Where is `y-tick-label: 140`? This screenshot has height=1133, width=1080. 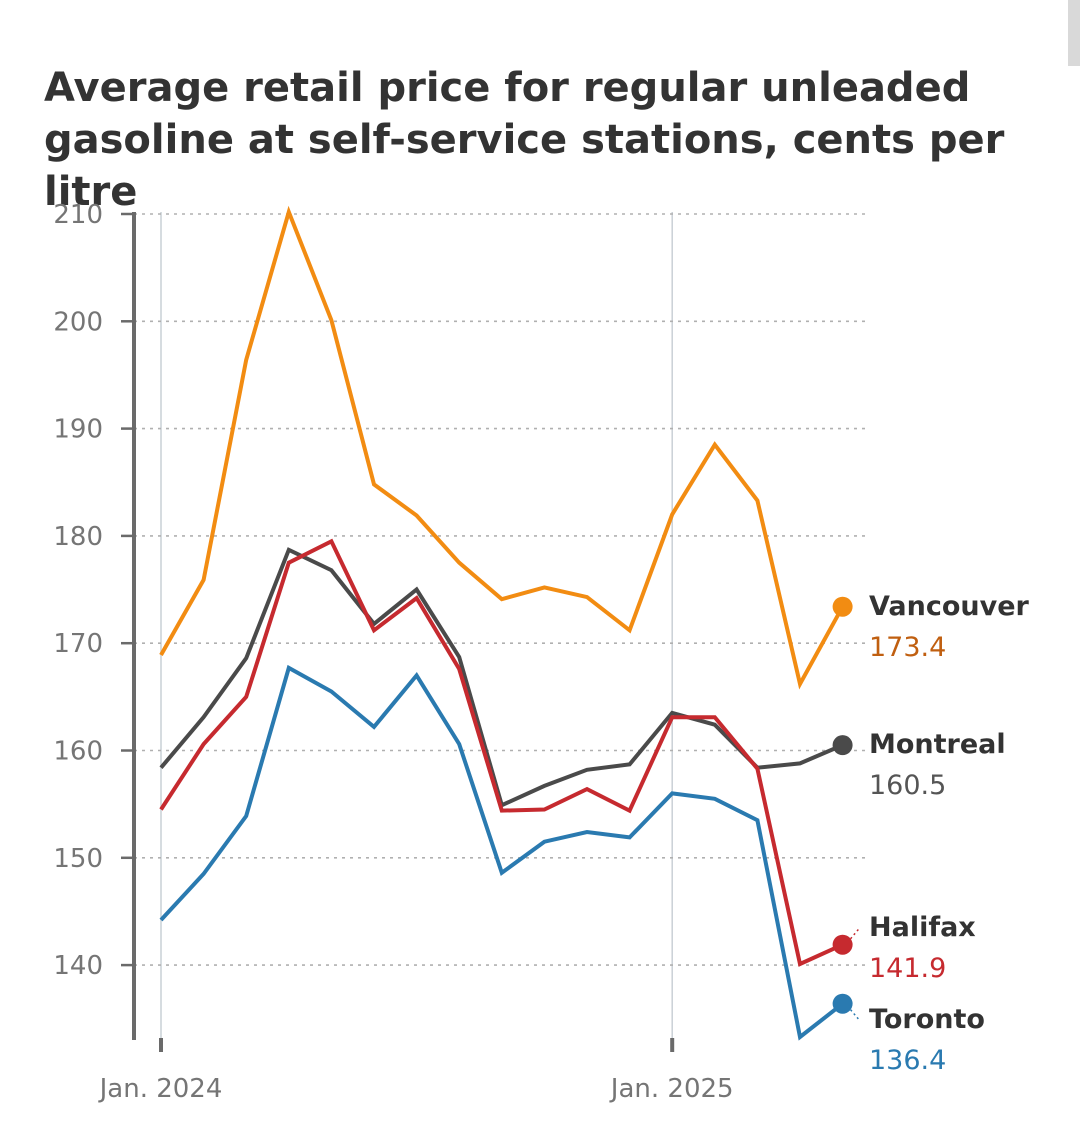
y-tick-label: 140 is located at coordinates (78, 966).